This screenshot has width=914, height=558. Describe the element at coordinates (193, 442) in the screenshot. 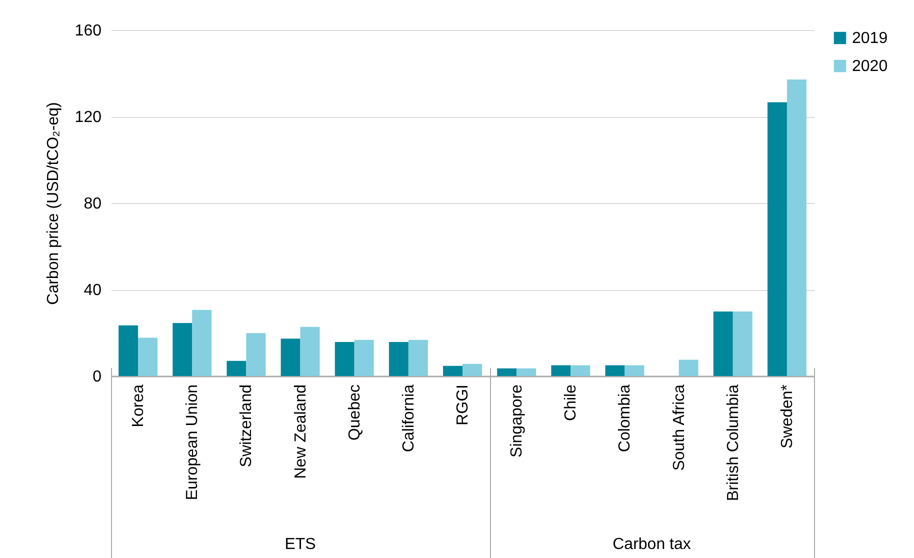

I see `x-tick-label: European Union` at that location.